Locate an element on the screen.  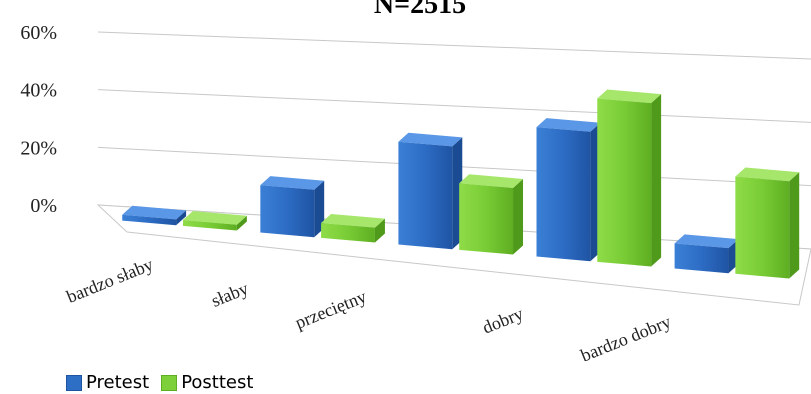
legend-label-pretest: Pretest is located at coordinates (118, 382).